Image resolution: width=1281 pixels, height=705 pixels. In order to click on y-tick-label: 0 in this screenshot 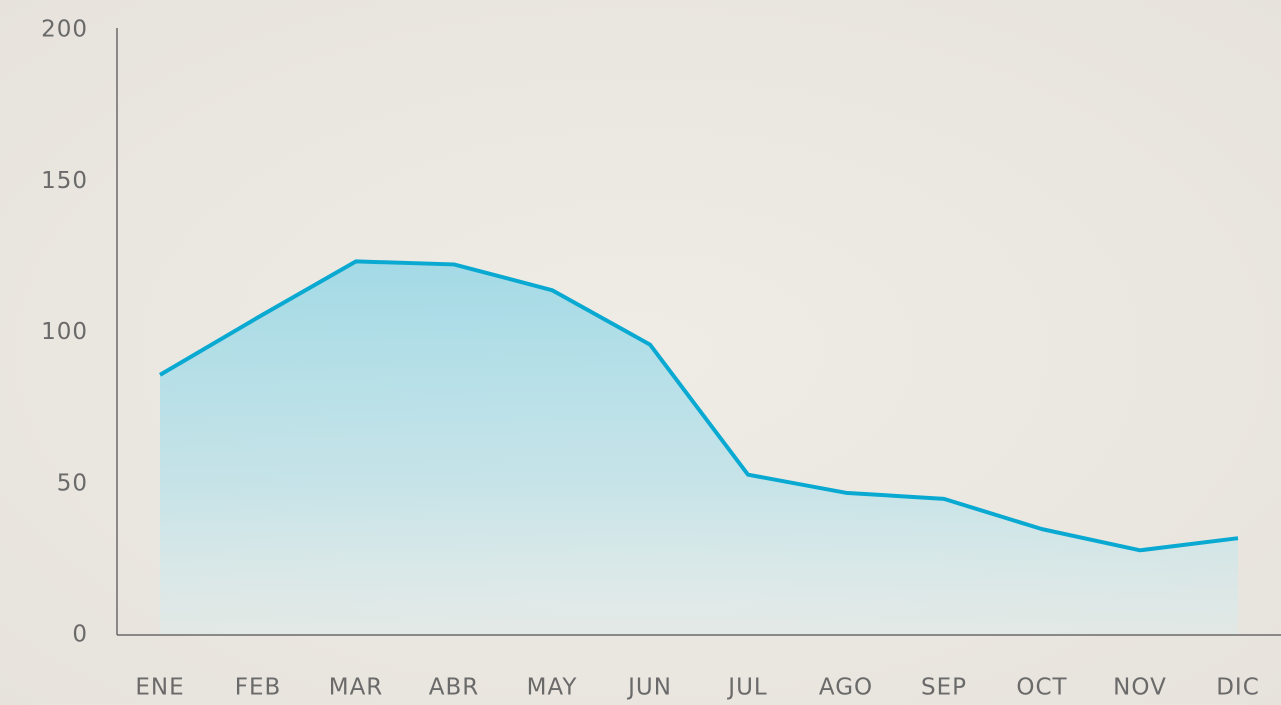, I will do `click(80, 635)`.